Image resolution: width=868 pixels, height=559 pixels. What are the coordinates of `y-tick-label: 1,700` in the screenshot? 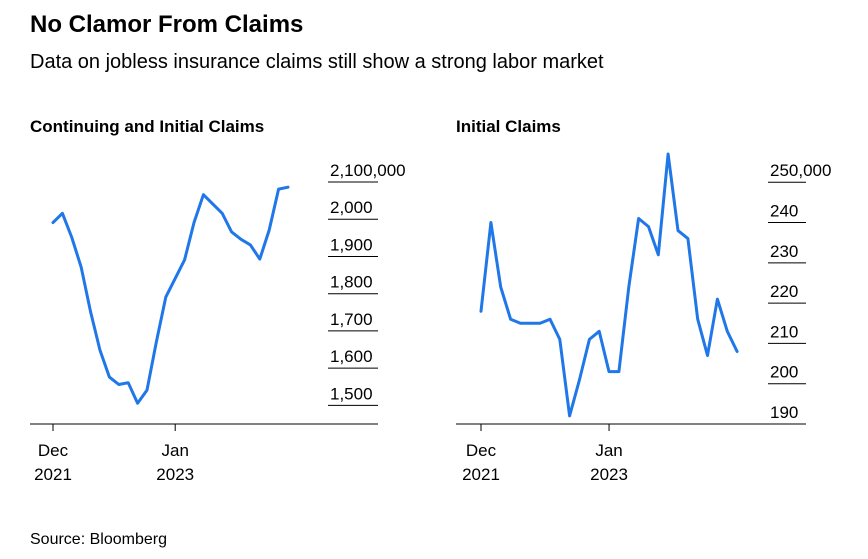 It's located at (351, 319).